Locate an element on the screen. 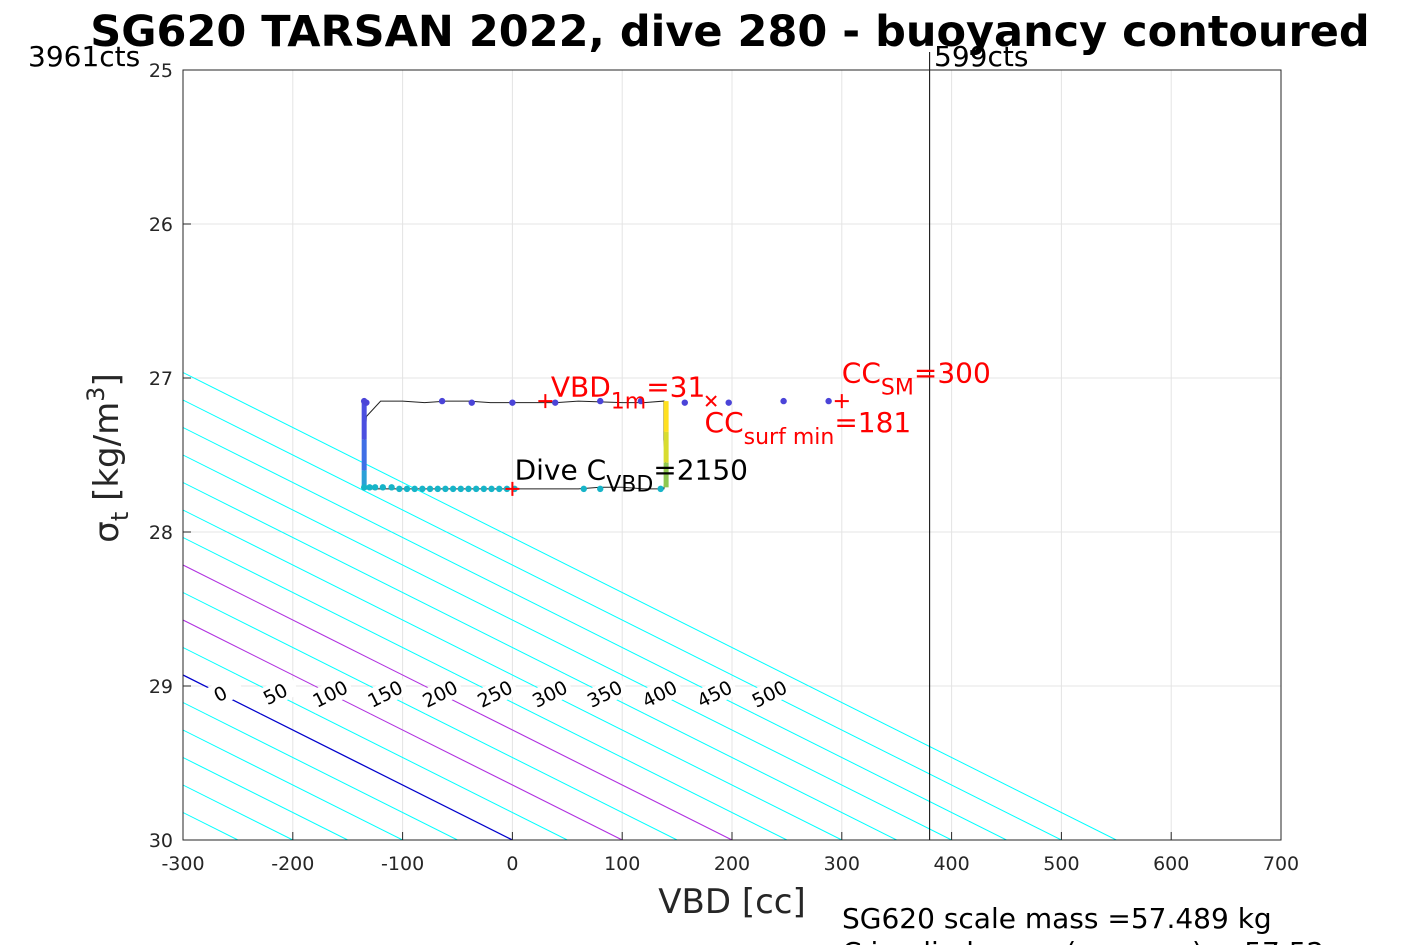 This screenshot has height=945, width=1417. annotation-sub: SM is located at coordinates (897, 388).